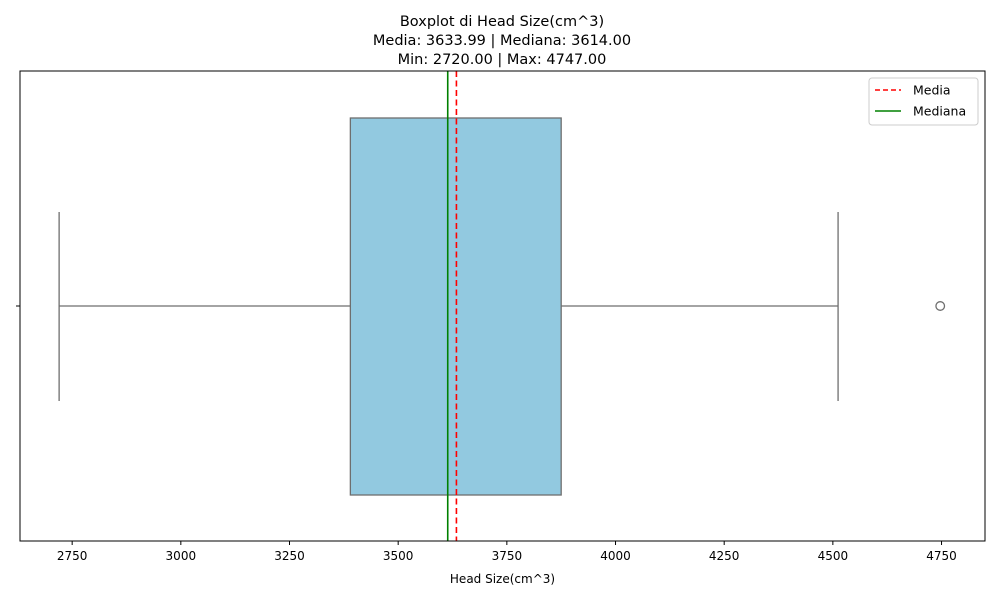 The height and width of the screenshot is (600, 1000). What do you see at coordinates (833, 556) in the screenshot?
I see `x-tick-label: 4500` at bounding box center [833, 556].